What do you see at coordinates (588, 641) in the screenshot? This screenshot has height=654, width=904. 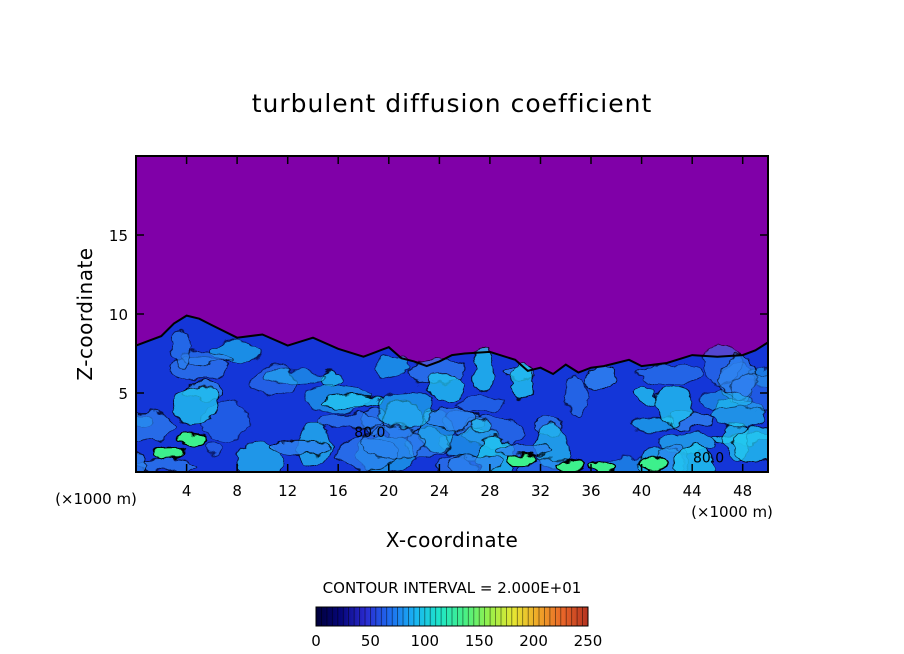 I see `colorbar-tick-label: 250` at bounding box center [588, 641].